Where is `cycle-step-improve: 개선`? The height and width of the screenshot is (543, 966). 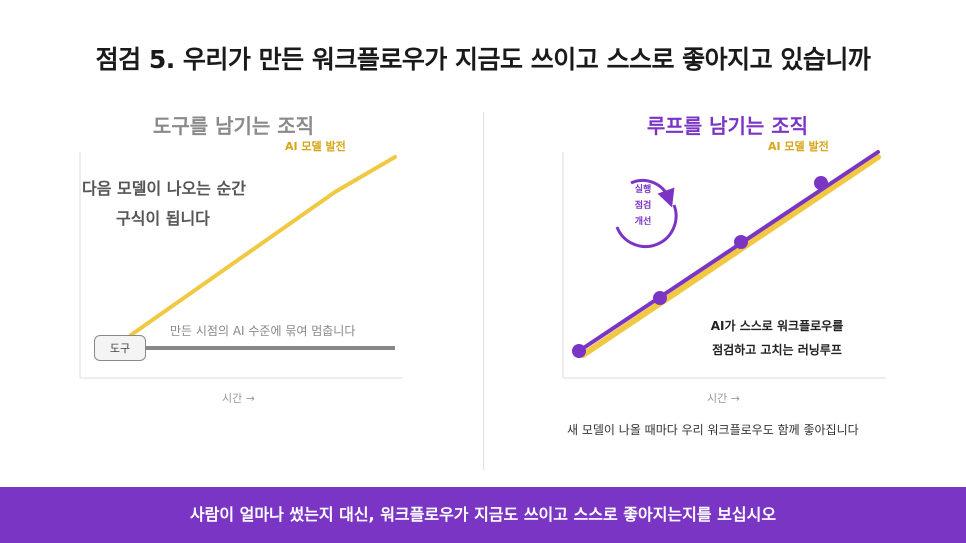
cycle-step-improve: 개선 is located at coordinates (643, 222).